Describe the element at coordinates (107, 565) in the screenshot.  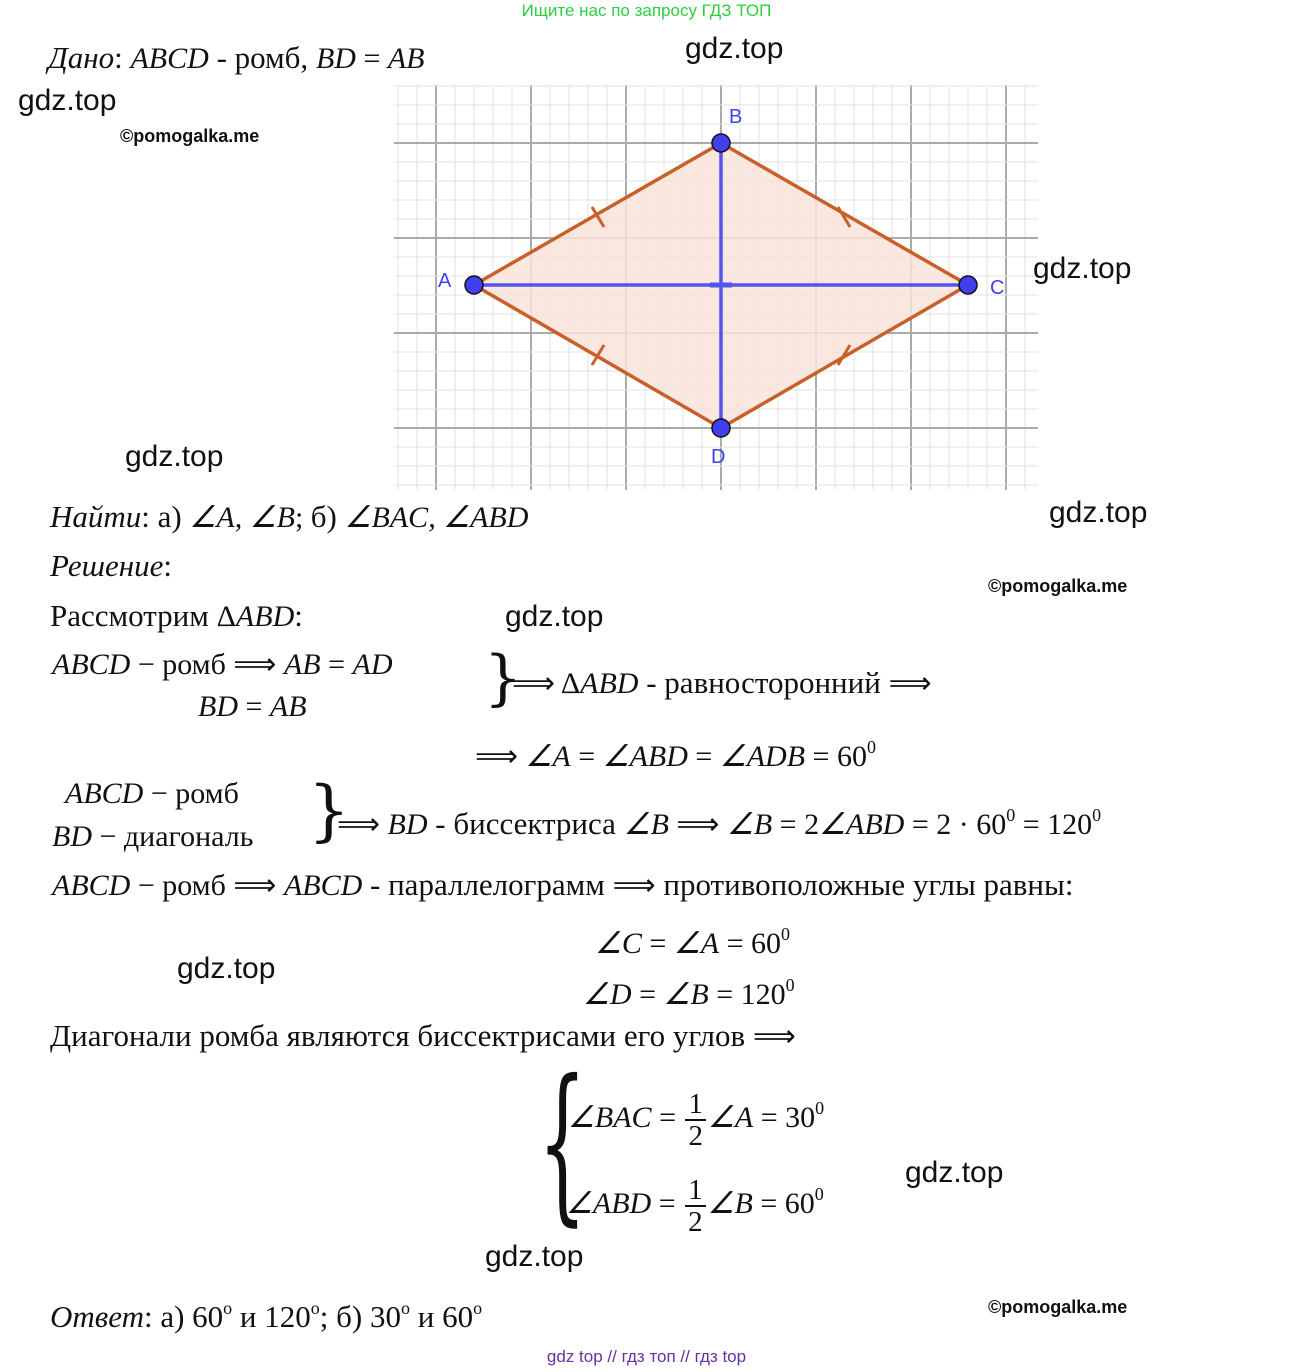
I see `text-segment: Решение` at that location.